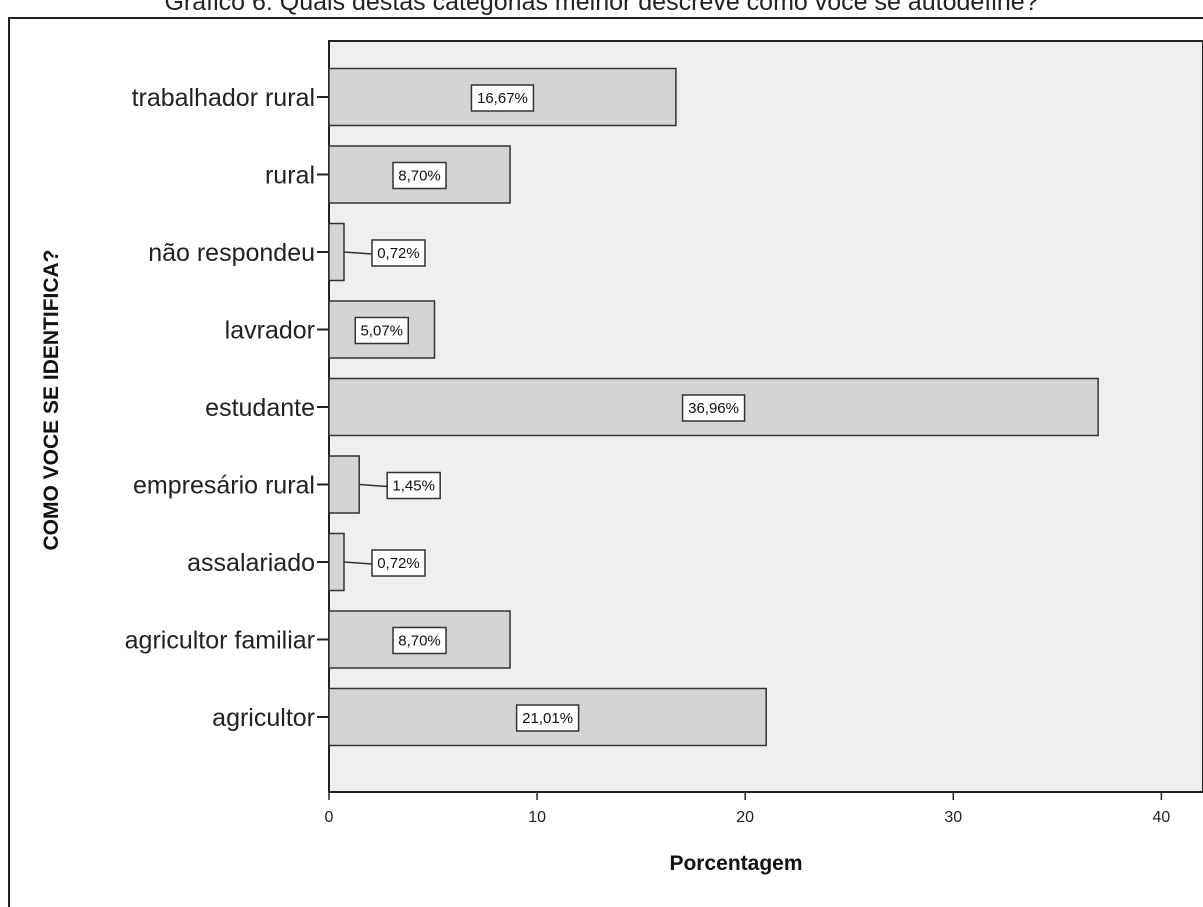 This screenshot has width=1203, height=907. What do you see at coordinates (1161, 817) in the screenshot?
I see `x-tick-label: 40` at bounding box center [1161, 817].